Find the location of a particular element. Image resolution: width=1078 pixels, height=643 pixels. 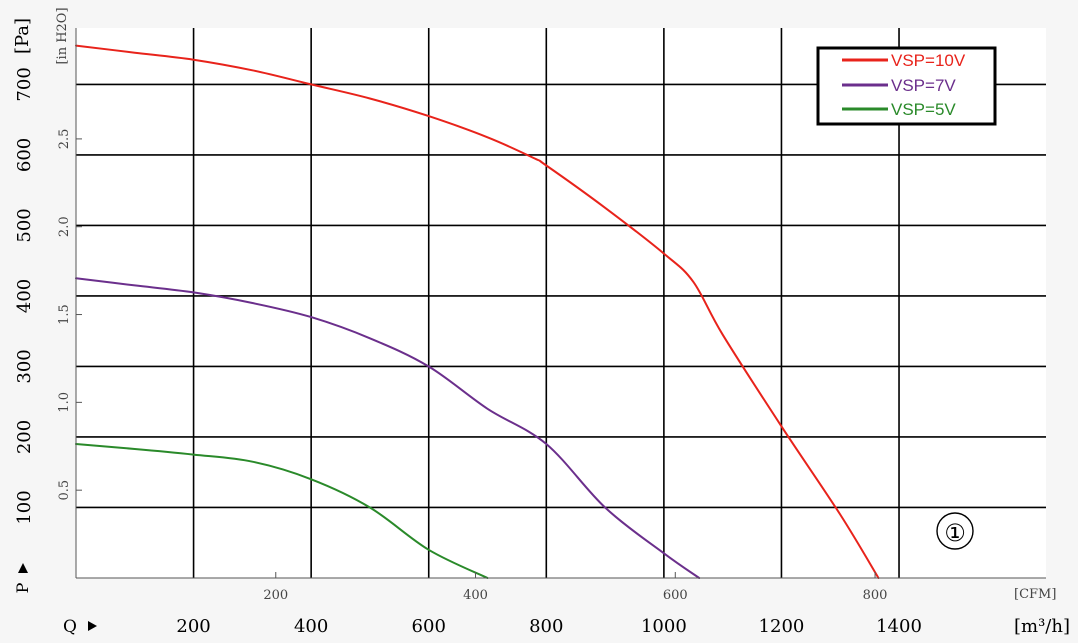

y-tick-label-pa-700: 700 is located at coordinates (24, 84).